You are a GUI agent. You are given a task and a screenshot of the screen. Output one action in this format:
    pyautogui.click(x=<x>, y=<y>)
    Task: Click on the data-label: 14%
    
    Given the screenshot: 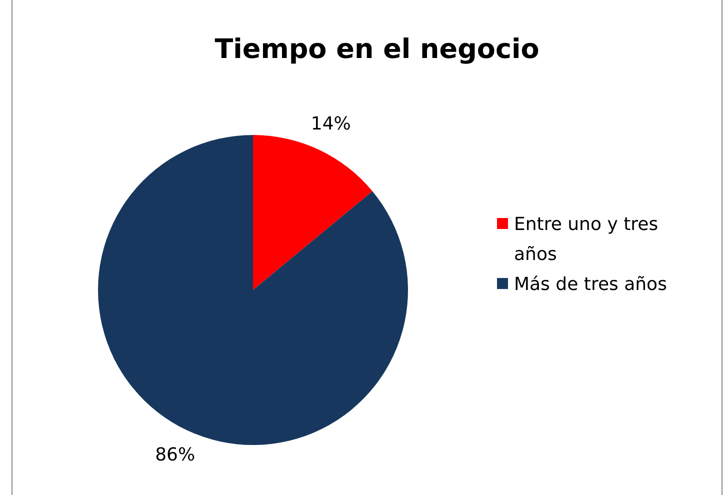 What is the action you would take?
    pyautogui.click(x=330, y=123)
    